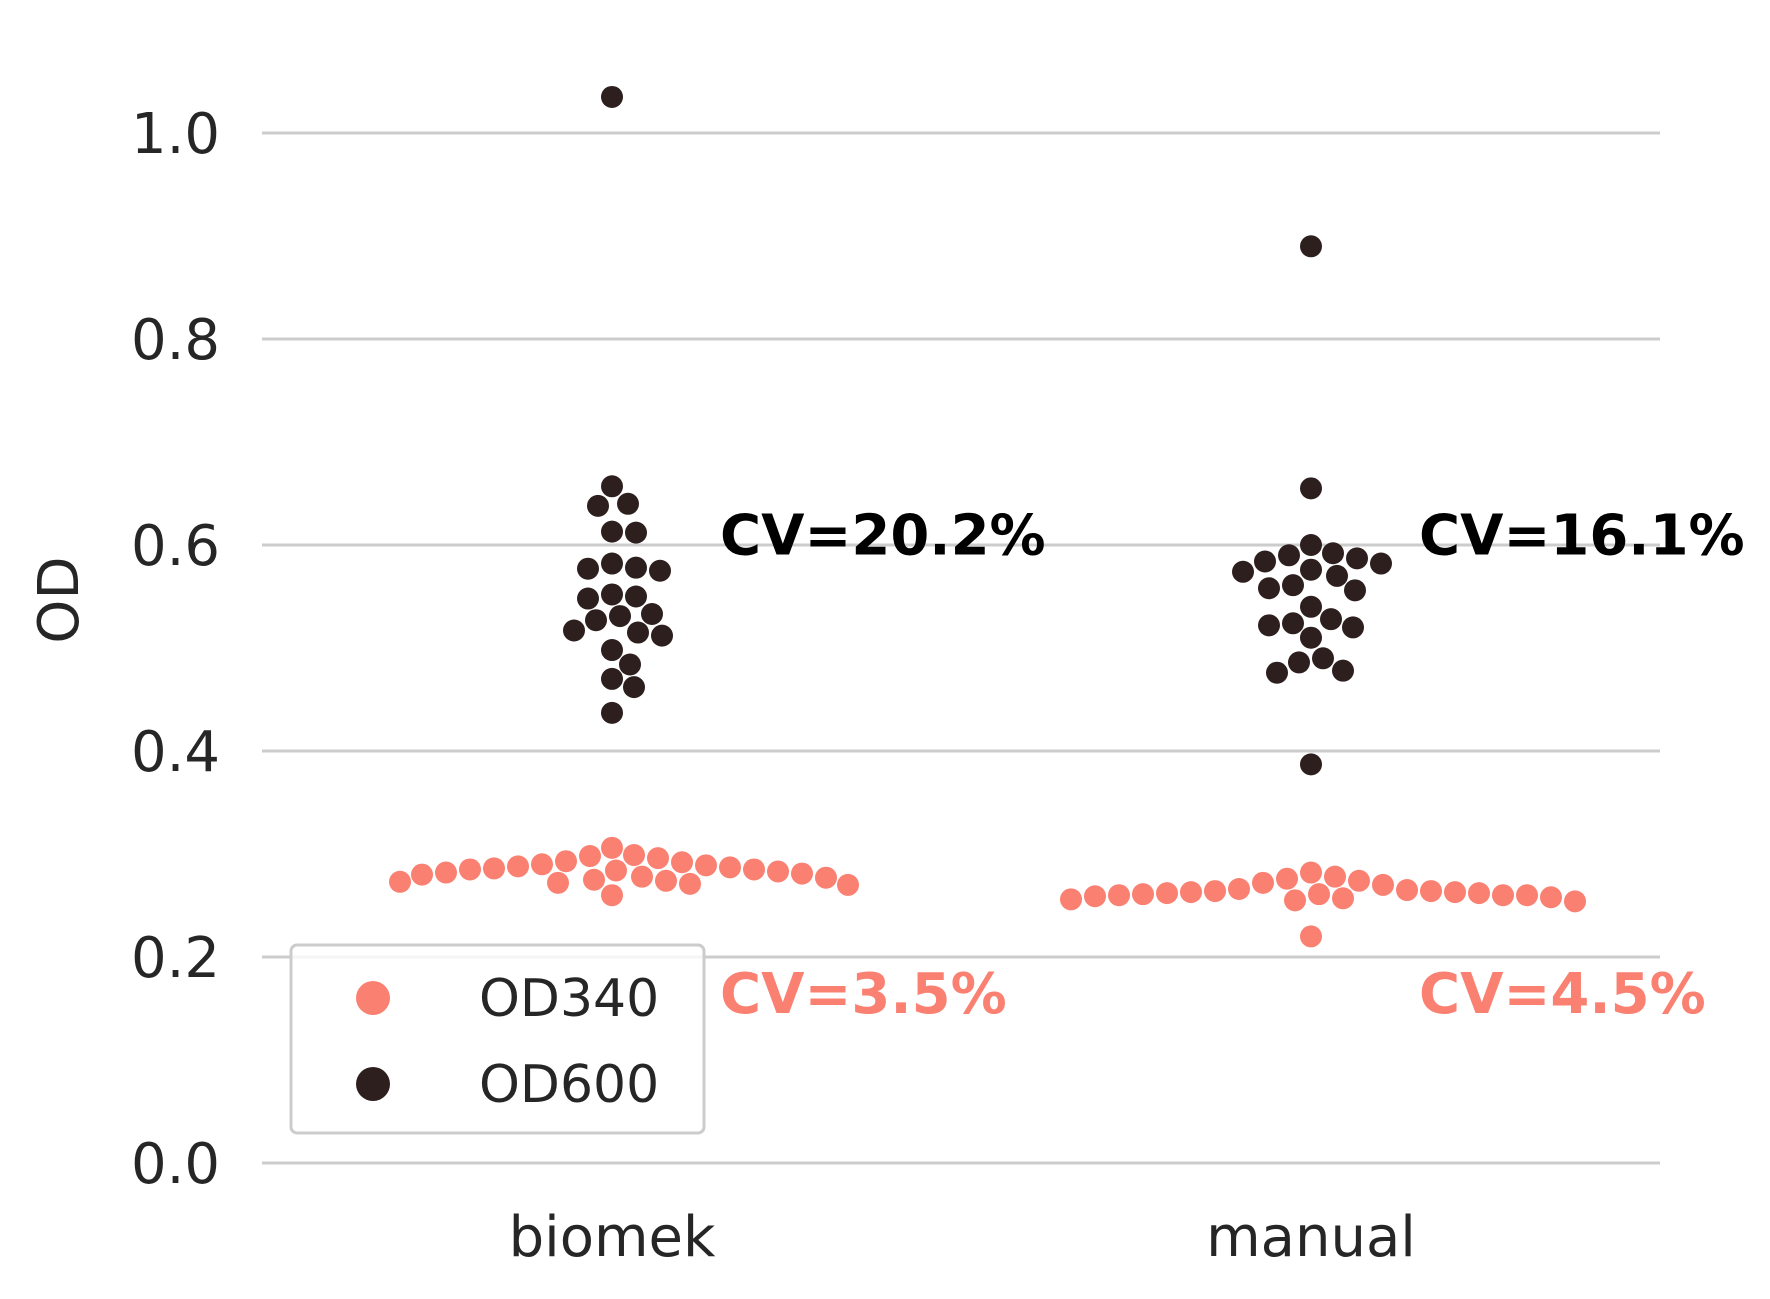 This screenshot has width=1770, height=1299. What do you see at coordinates (1582, 536) in the screenshot?
I see `cv-annotation: CV=16.1%` at bounding box center [1582, 536].